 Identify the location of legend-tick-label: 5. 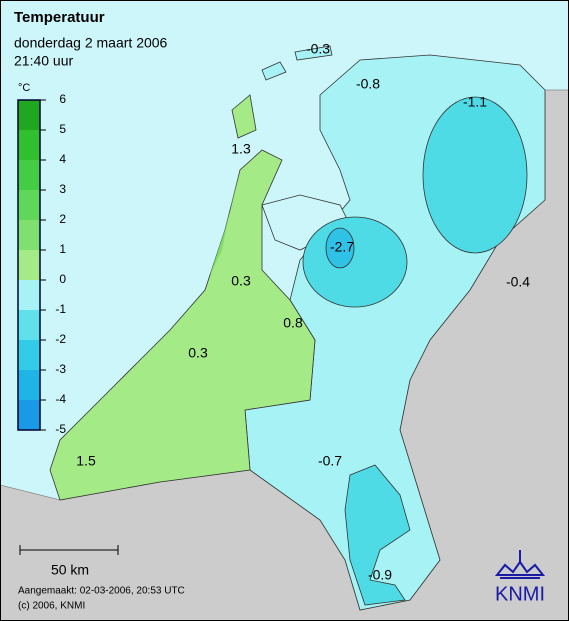
(62, 129).